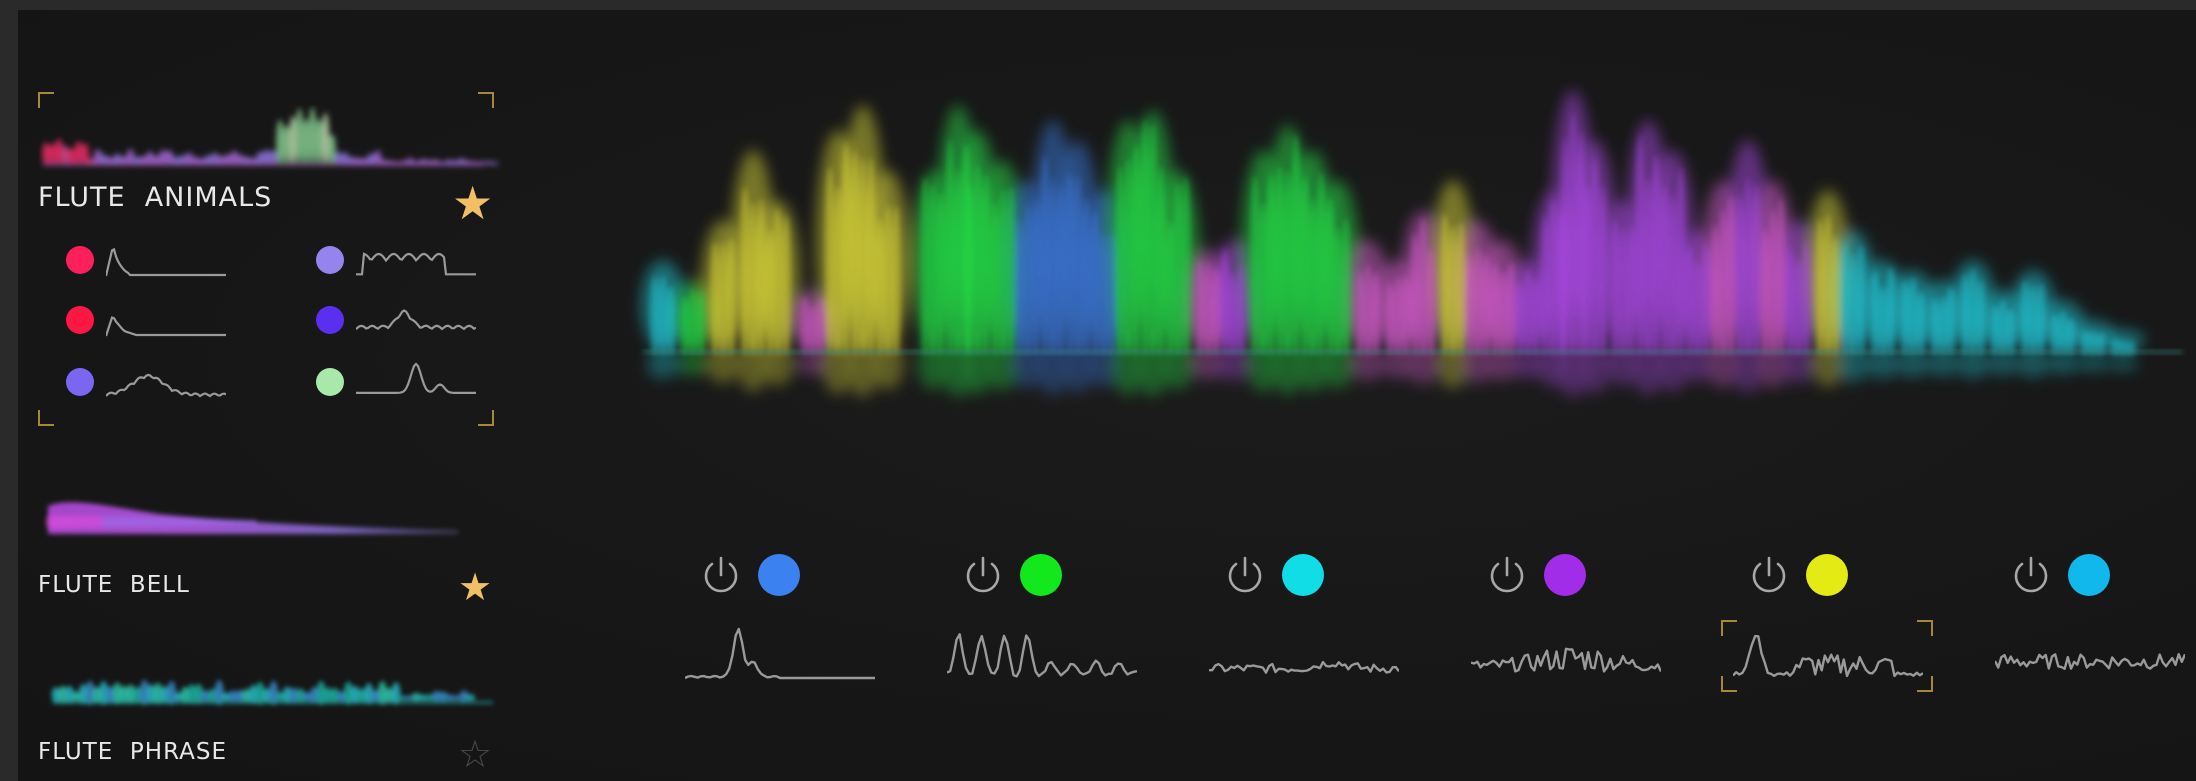 Image resolution: width=2196 pixels, height=781 pixels. What do you see at coordinates (46, 100) in the screenshot?
I see `selection-corner-top-left` at bounding box center [46, 100].